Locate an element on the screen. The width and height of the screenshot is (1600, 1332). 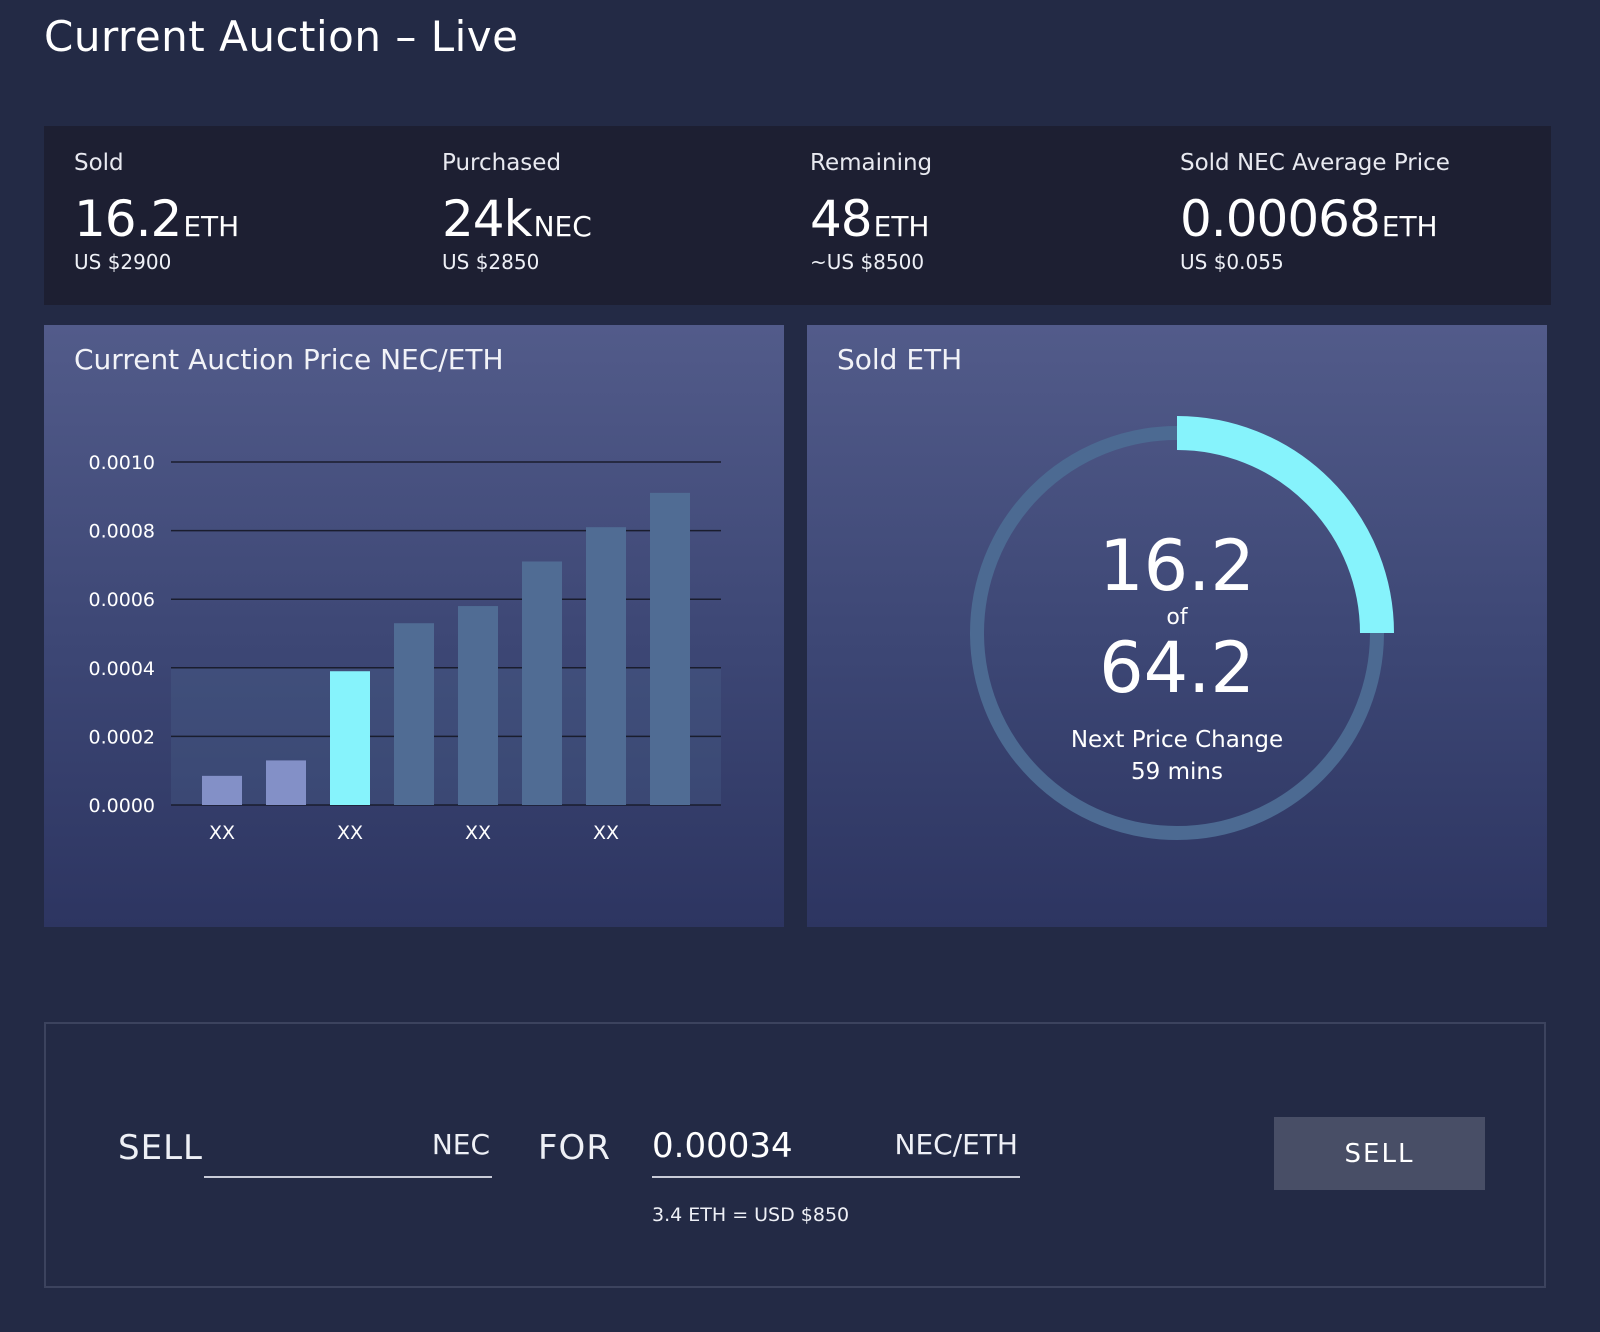
amount-field: NEC is located at coordinates (348, 1151).